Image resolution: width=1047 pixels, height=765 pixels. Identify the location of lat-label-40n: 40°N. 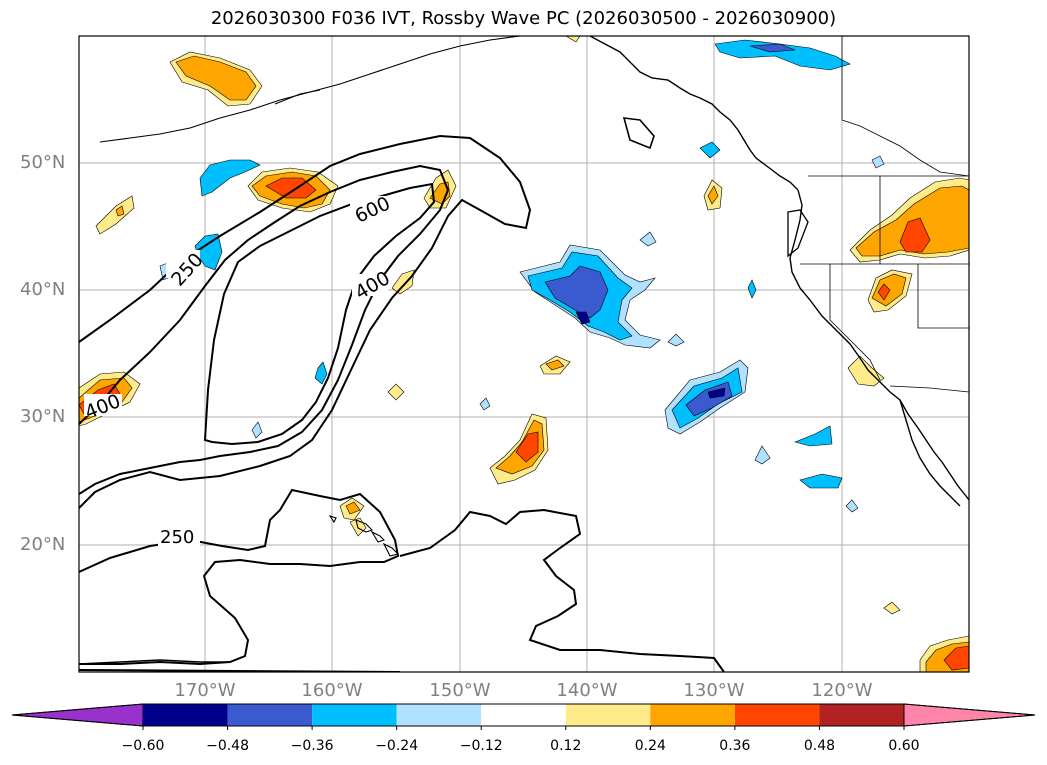
(43, 289).